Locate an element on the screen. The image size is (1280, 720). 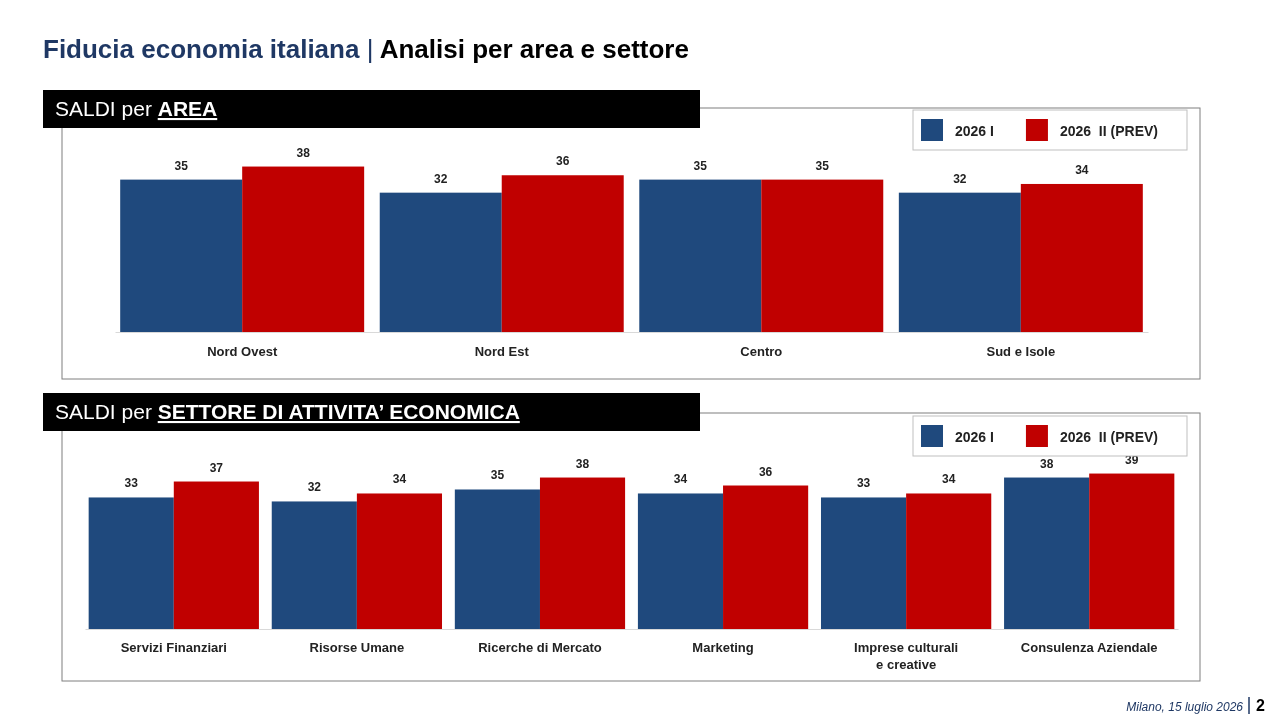
chart-title: SALDI per SETTORE DI ATTIVITA’ ECONOMICA is located at coordinates (287, 411).